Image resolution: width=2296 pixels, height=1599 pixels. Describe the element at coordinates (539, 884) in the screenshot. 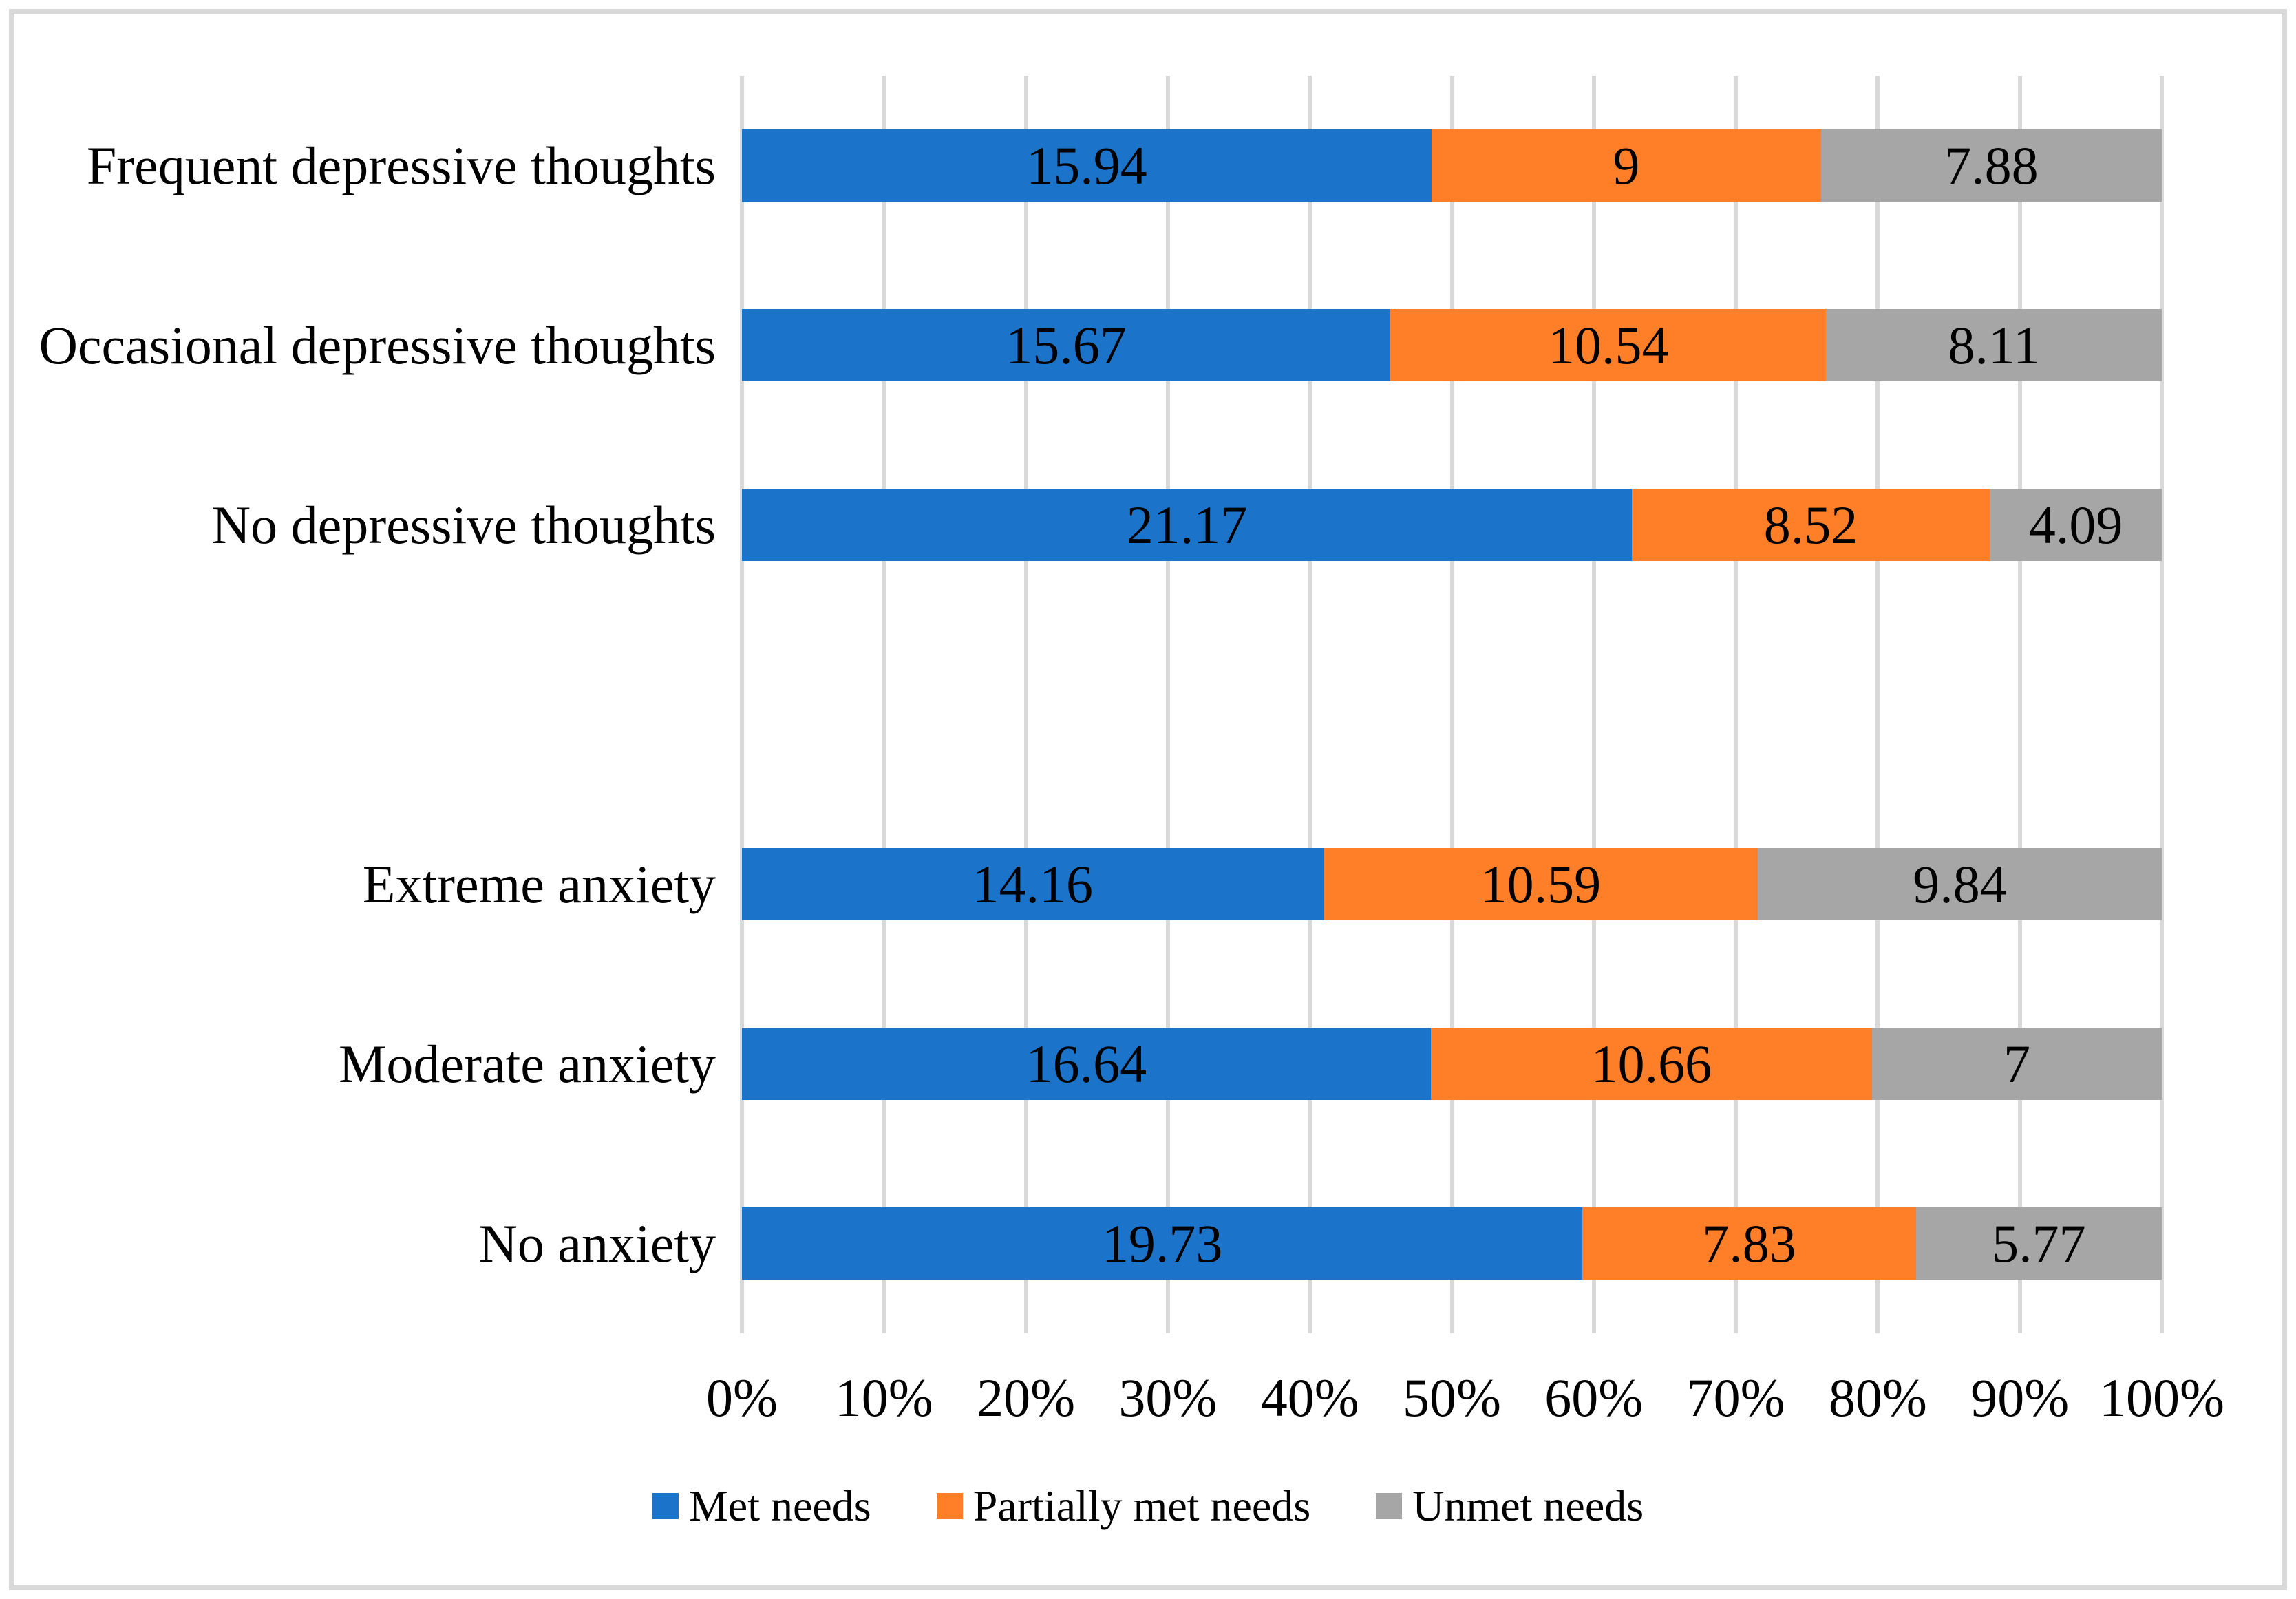

I see `category-label: Extreme anxiety` at that location.